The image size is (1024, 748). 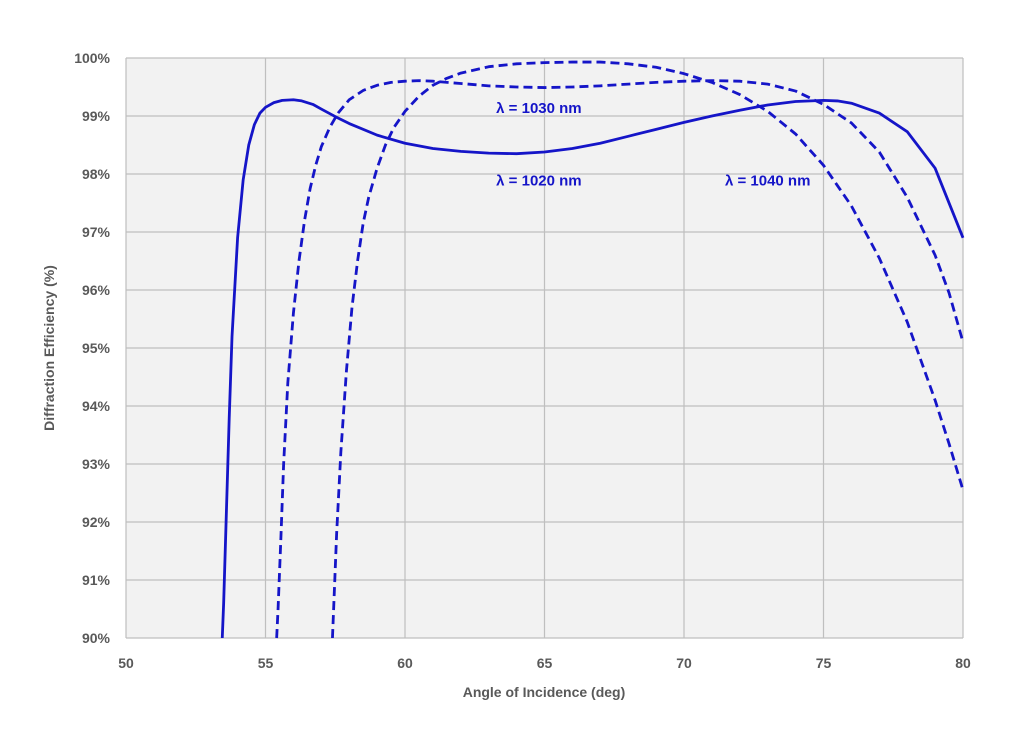 I want to click on x-tick-label: 65, so click(x=545, y=663).